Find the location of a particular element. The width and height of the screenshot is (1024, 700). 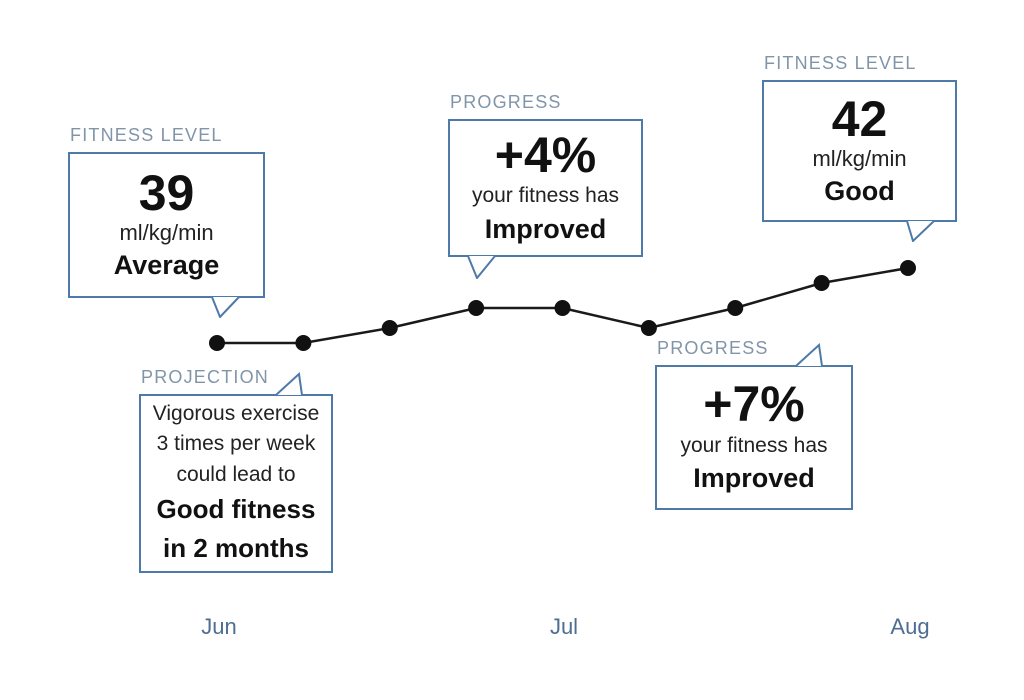

callout-box-progress-end: +7% your fitness has Improved is located at coordinates (754, 437).